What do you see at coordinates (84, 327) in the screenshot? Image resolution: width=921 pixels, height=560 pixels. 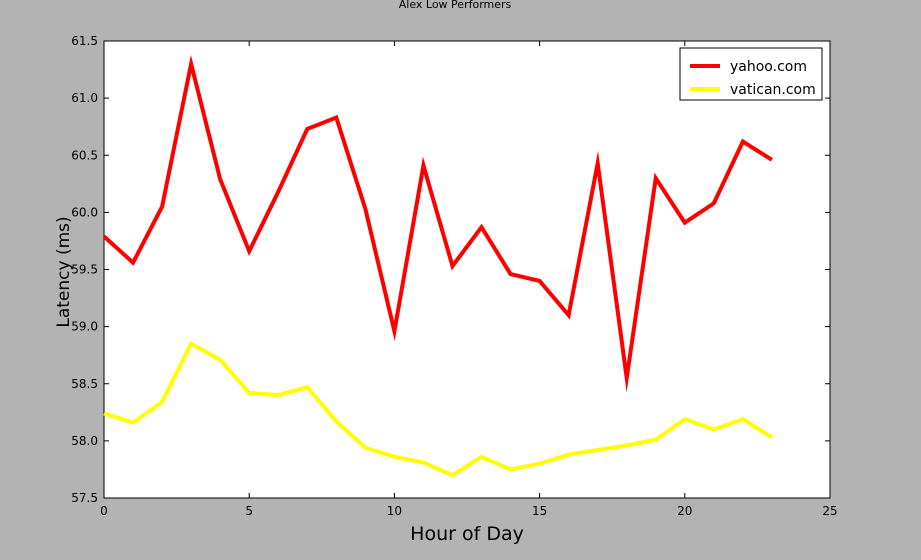 I see `y-tick-label: 59.0` at bounding box center [84, 327].